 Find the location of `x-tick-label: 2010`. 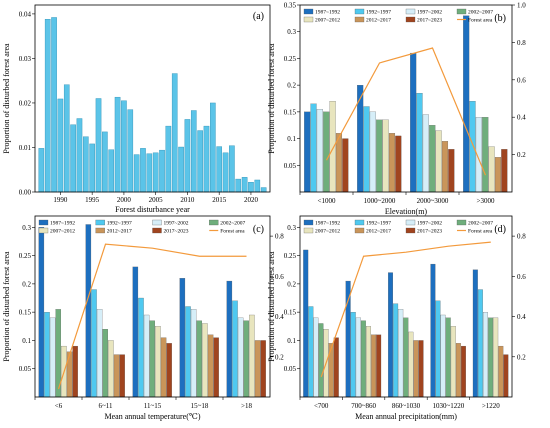

x-tick-label: 2010 is located at coordinates (187, 200).